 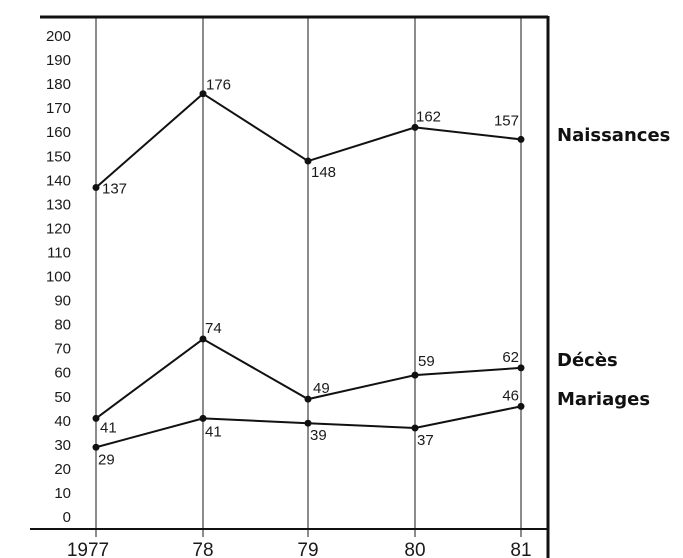 What do you see at coordinates (62, 349) in the screenshot?
I see `y-tick-label: 70` at bounding box center [62, 349].